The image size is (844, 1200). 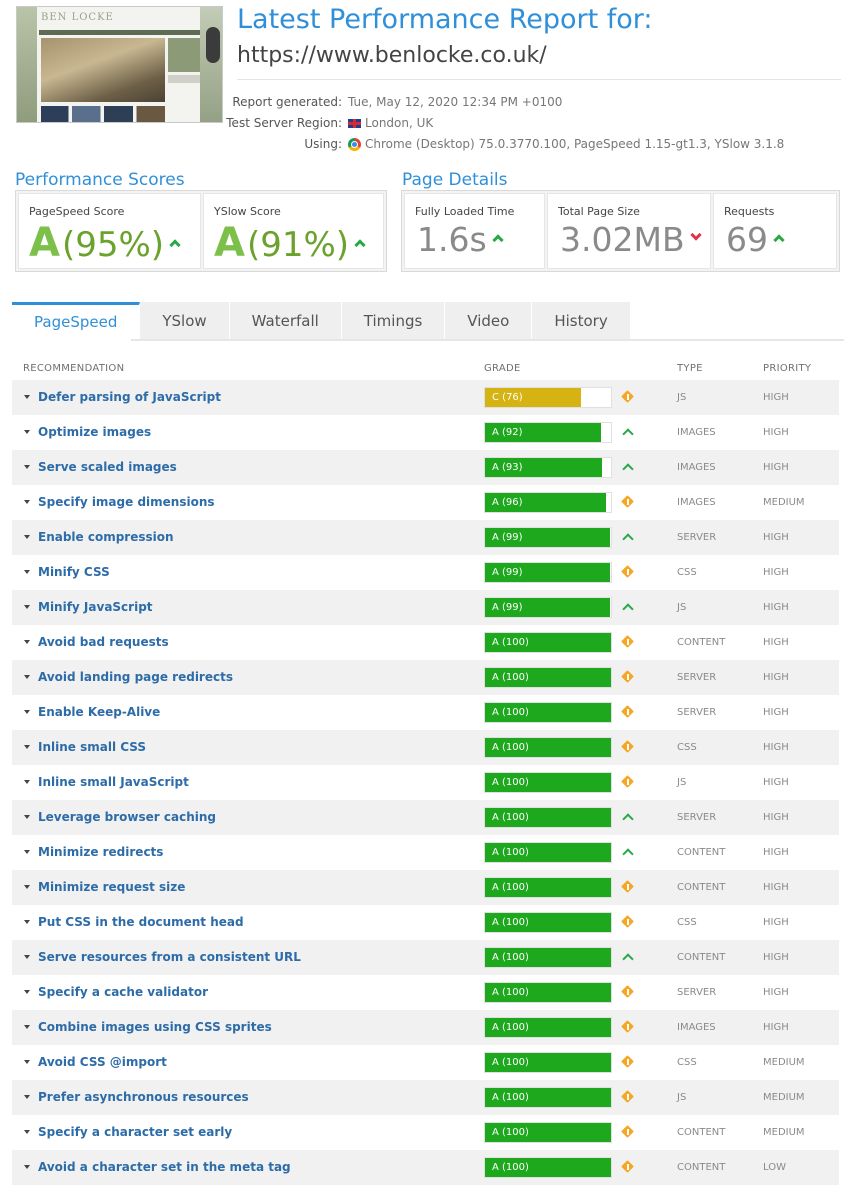 I want to click on column-header-type: TYPE, so click(x=690, y=368).